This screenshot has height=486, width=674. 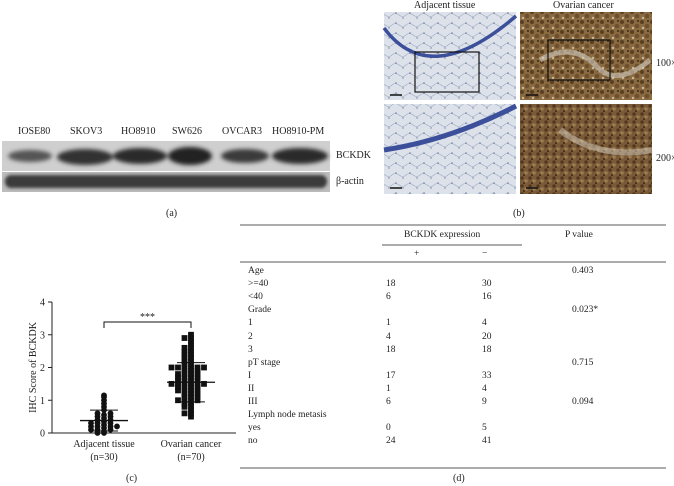 I want to click on table-row-label: pT stage, so click(x=264, y=362).